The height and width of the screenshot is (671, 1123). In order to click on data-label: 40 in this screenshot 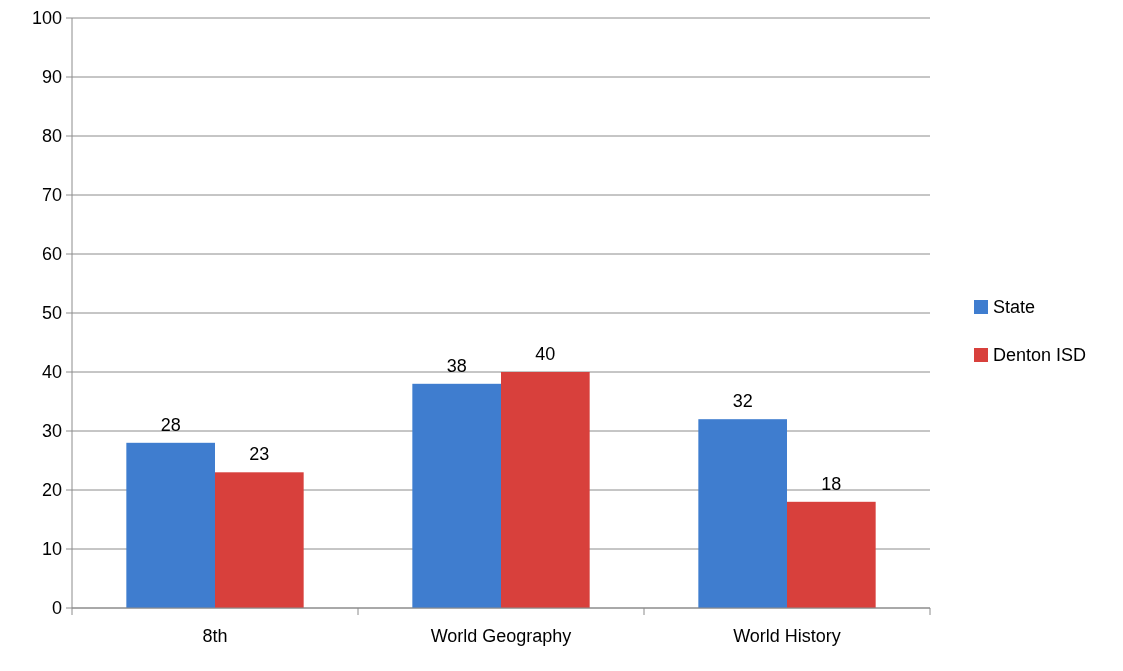, I will do `click(545, 354)`.